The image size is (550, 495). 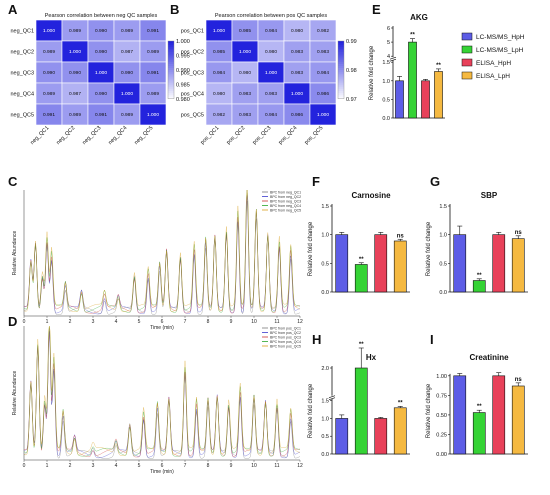 I want to click on heatmap-col-label: neg_QC2, so click(x=66, y=135).